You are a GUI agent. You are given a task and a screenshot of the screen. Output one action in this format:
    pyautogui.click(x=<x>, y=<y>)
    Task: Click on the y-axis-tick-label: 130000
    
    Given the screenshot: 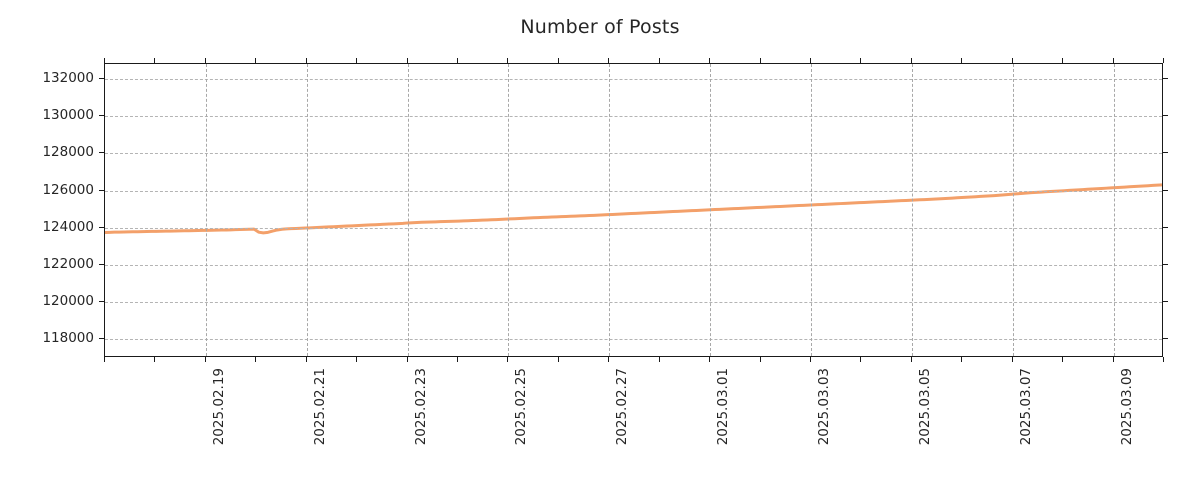 What is the action you would take?
    pyautogui.click(x=68, y=115)
    